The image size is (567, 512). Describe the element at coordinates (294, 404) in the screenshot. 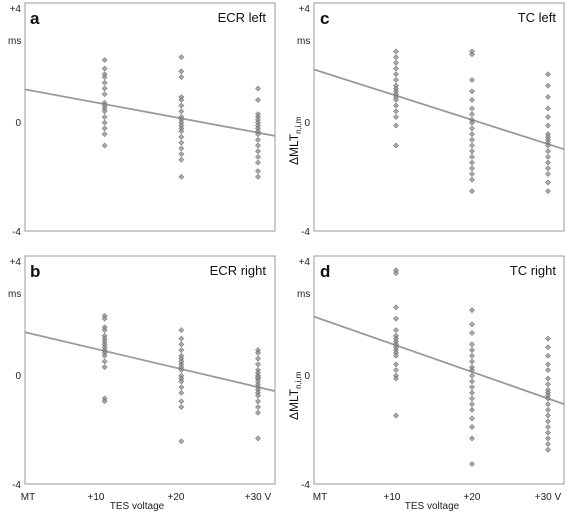

I see `panel-d-ylabel-main: ΔMLT` at that location.